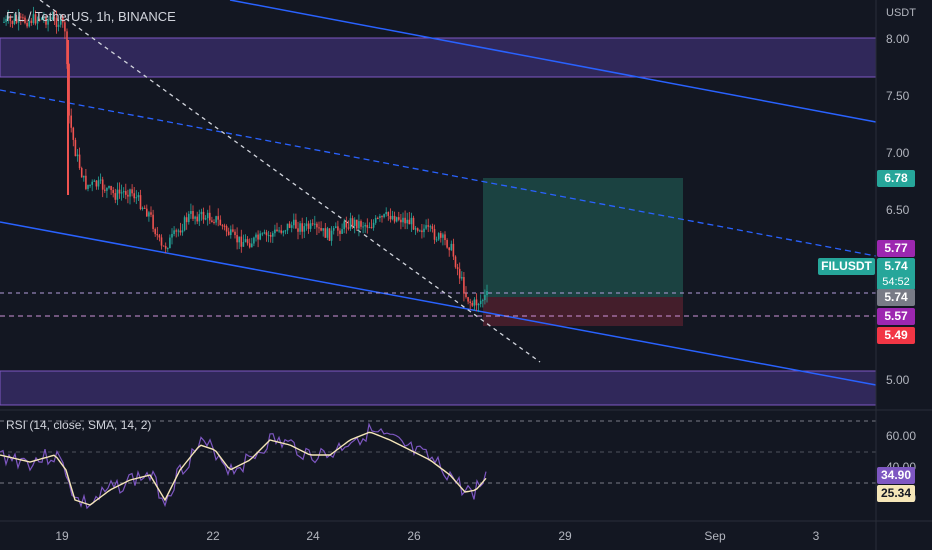 The image size is (932, 550). I want to click on loss-zone, so click(583, 311).